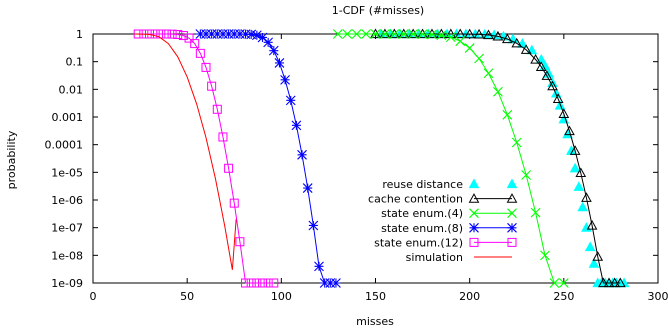 This screenshot has height=329, width=668. What do you see at coordinates (422, 228) in the screenshot?
I see `legend-label: state enum.(8)` at bounding box center [422, 228].